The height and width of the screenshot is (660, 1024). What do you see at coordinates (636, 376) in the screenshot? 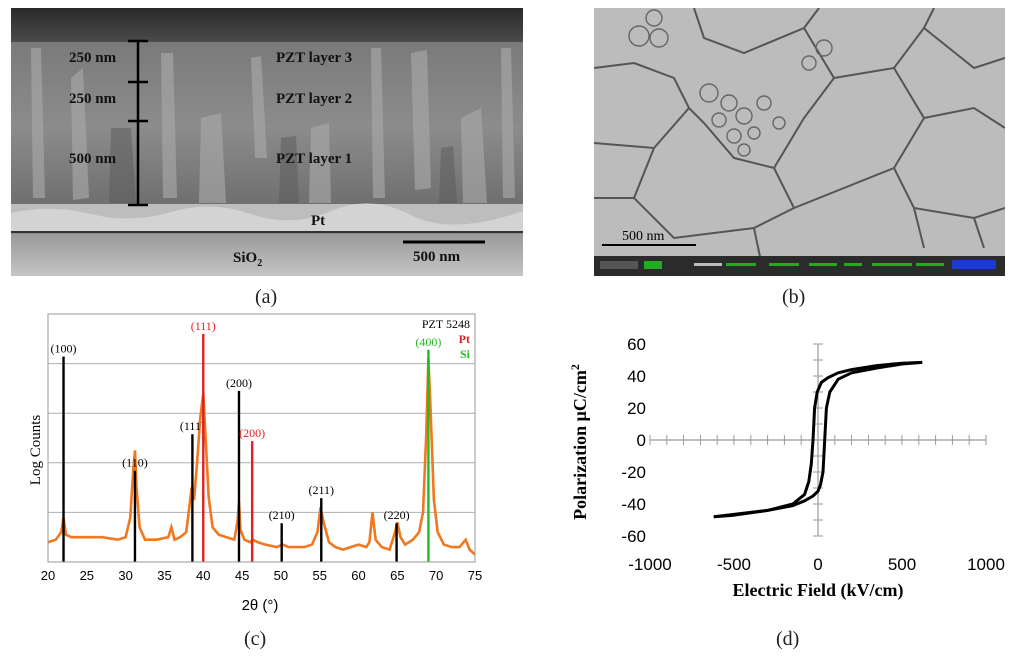
I see `y-tick-label: 40` at bounding box center [636, 376].